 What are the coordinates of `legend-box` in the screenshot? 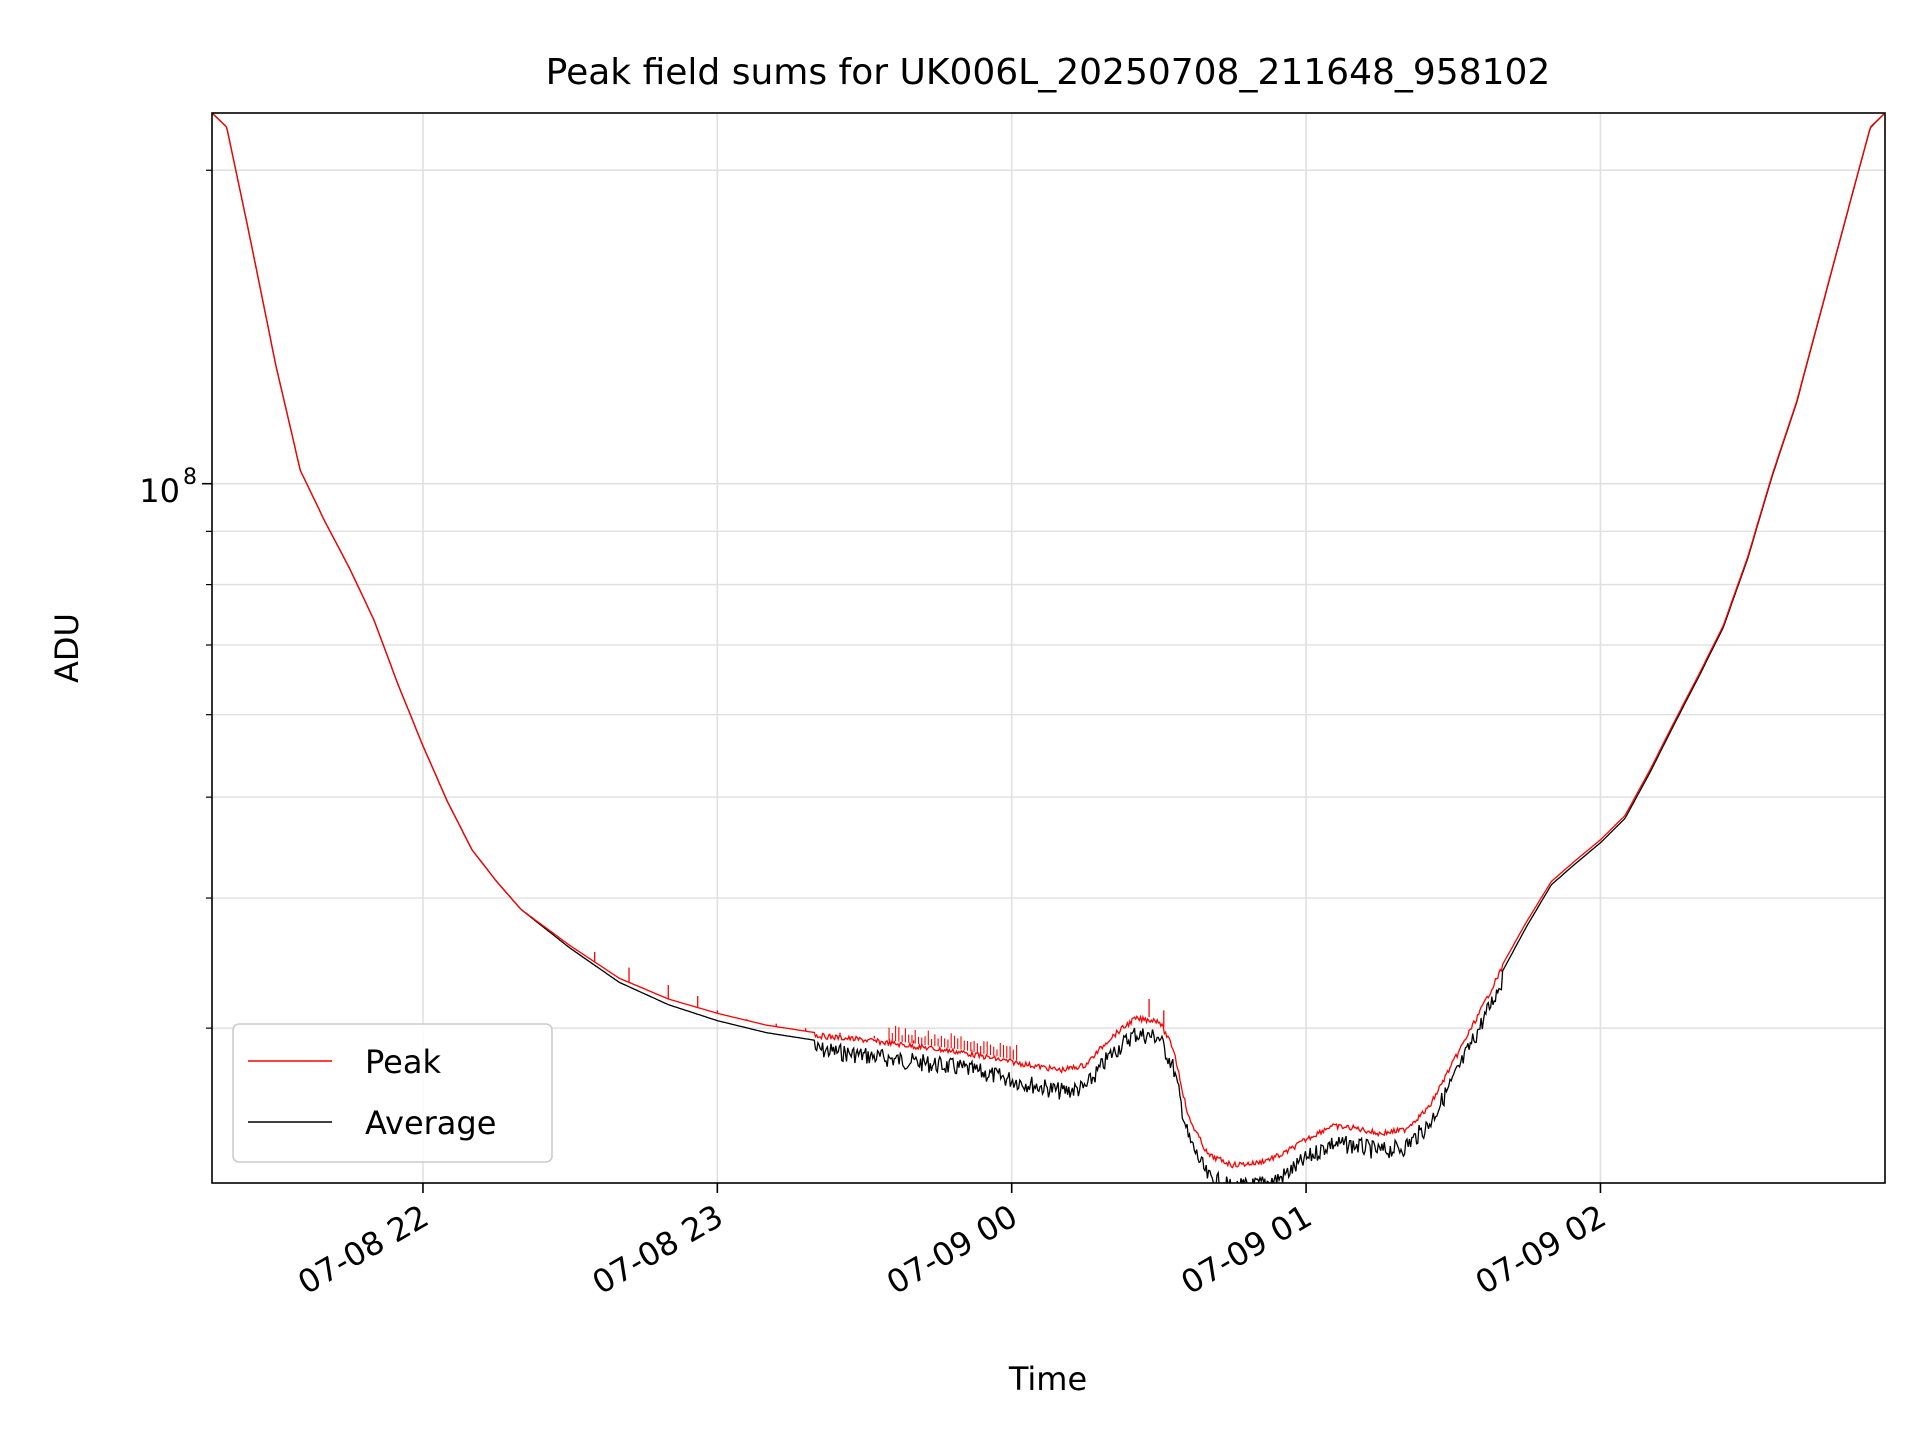 It's located at (392, 1093).